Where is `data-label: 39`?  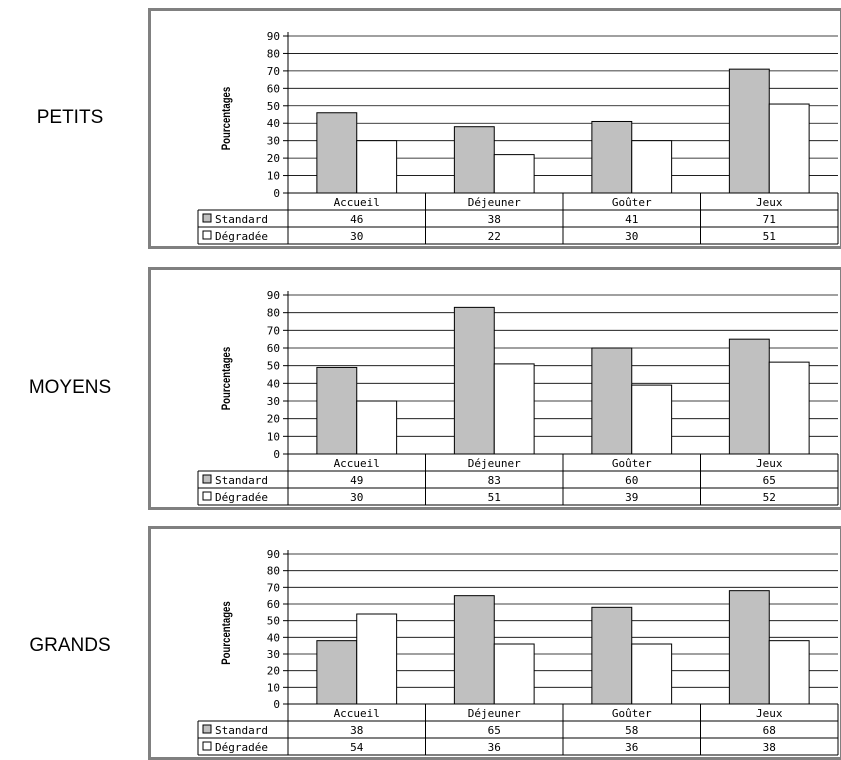
data-label: 39 is located at coordinates (631, 497).